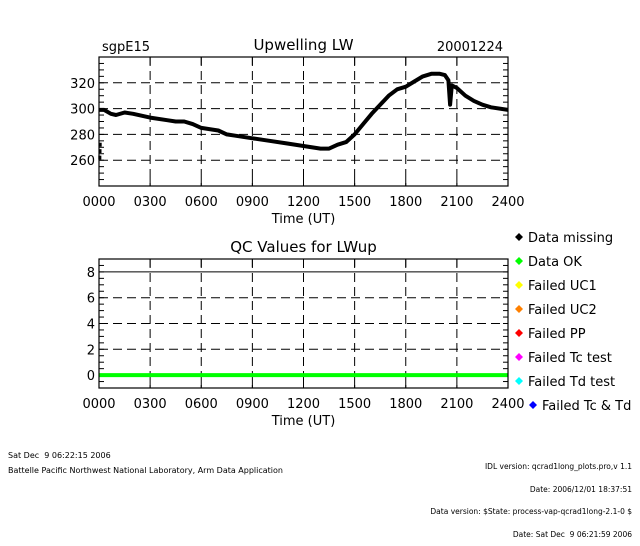 The height and width of the screenshot is (546, 640). What do you see at coordinates (304, 111) in the screenshot?
I see `series-line-upwelling-lw` at bounding box center [304, 111].